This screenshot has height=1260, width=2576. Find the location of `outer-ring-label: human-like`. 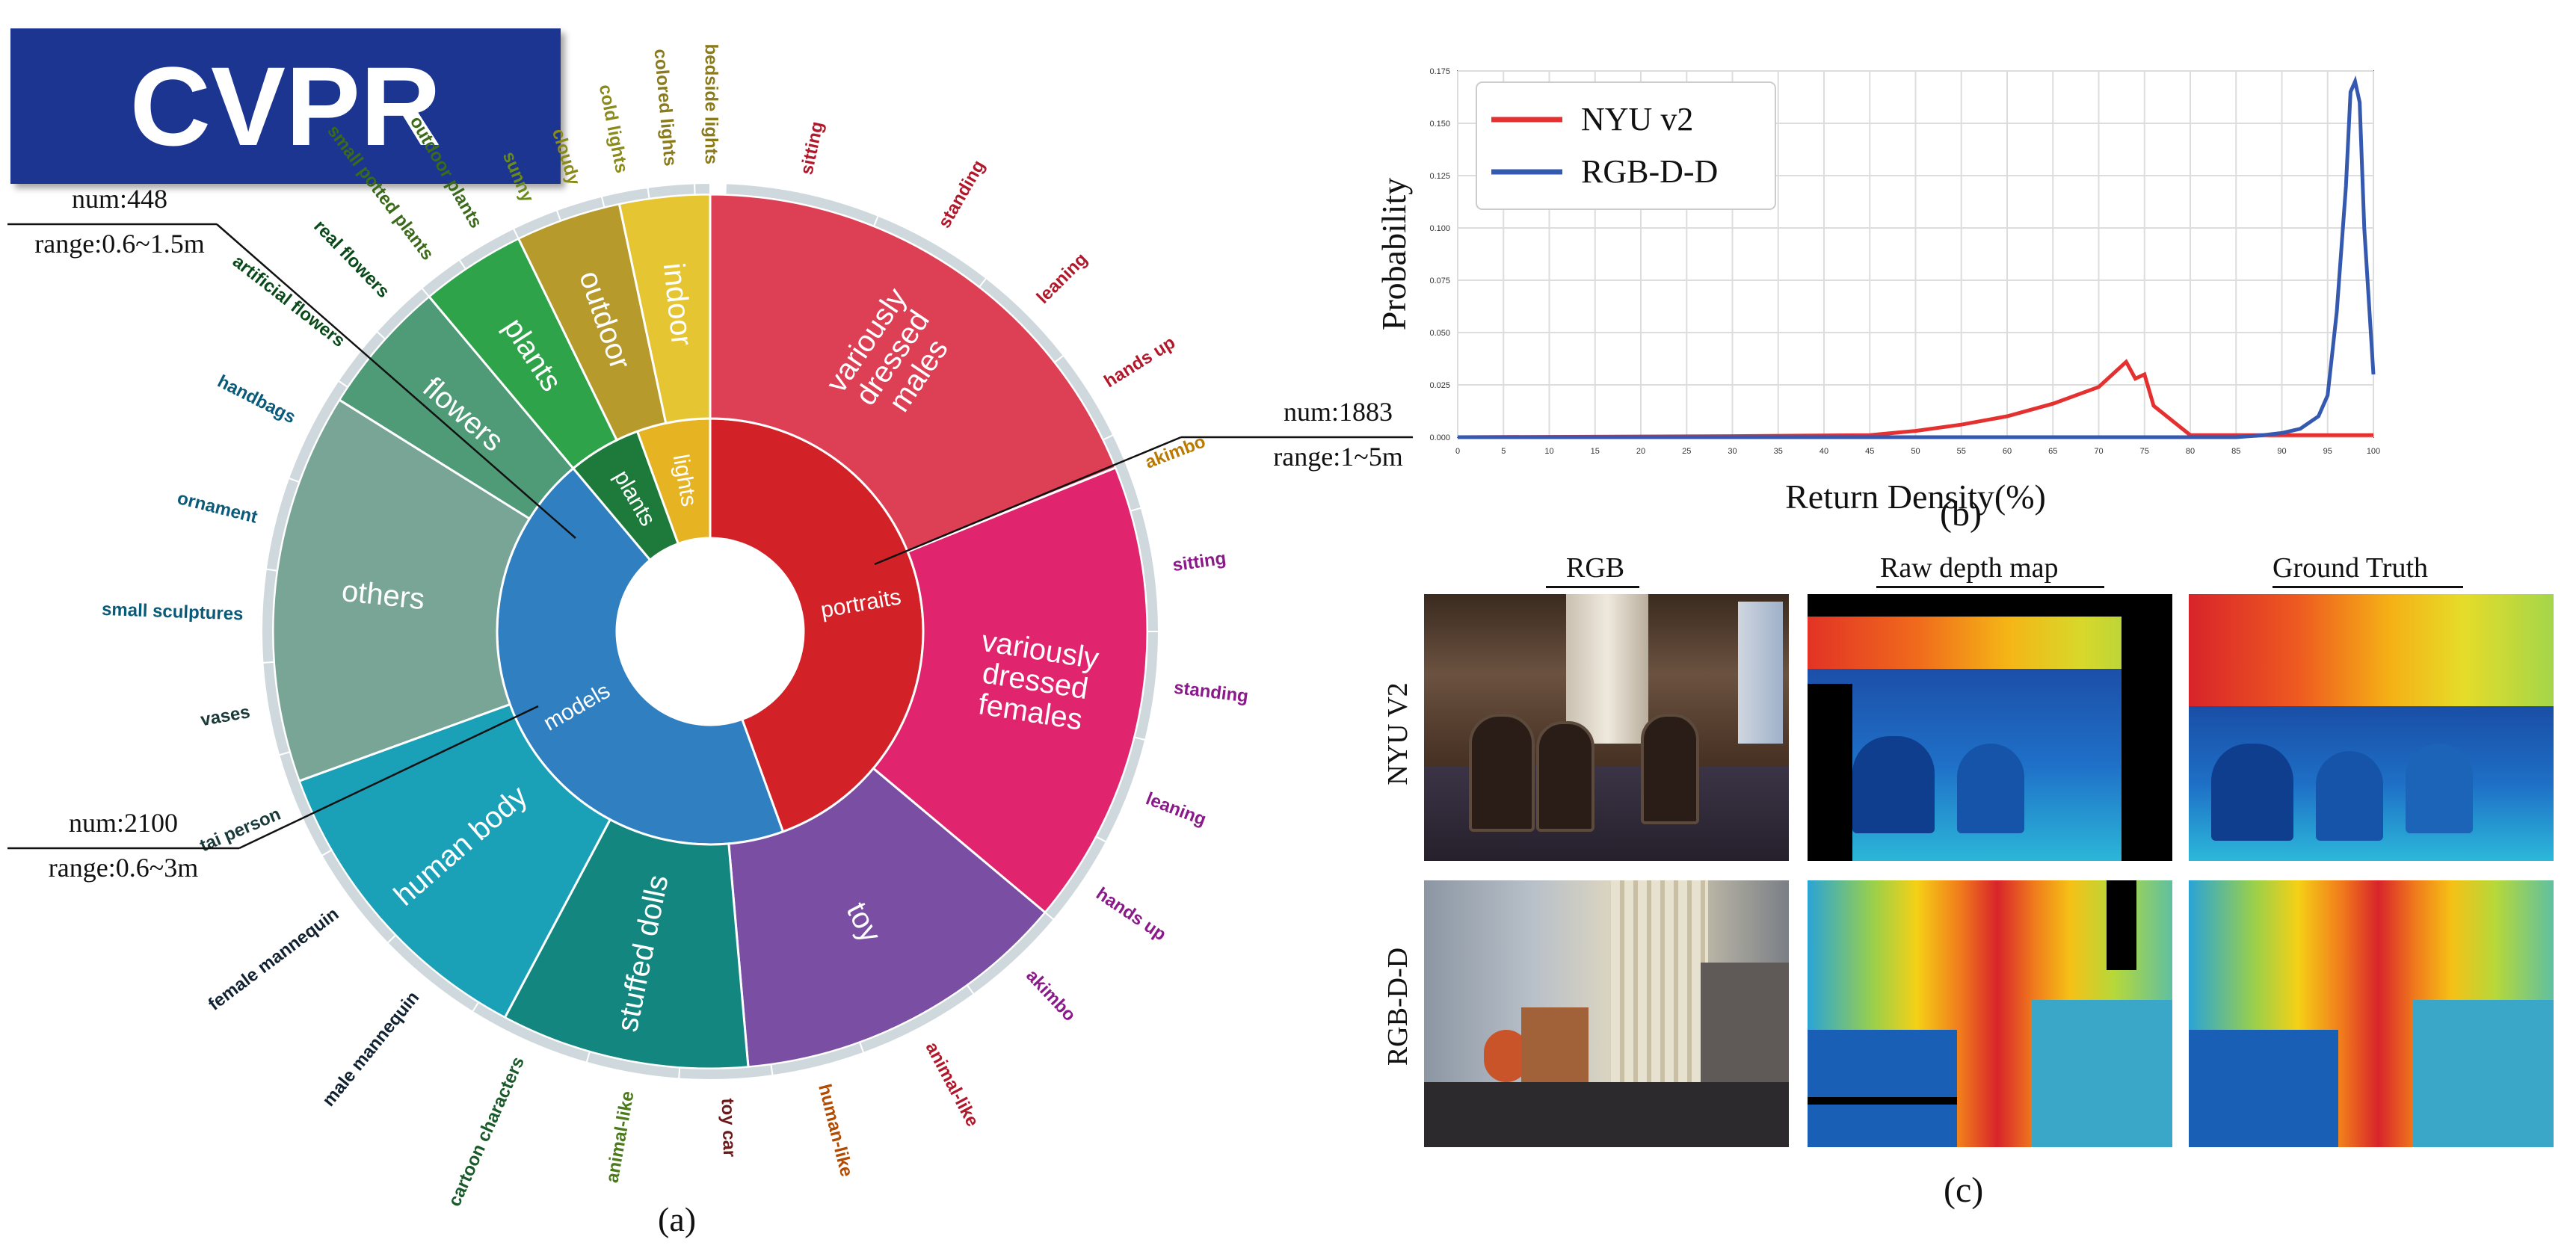

outer-ring-label: human-like is located at coordinates (835, 1130).